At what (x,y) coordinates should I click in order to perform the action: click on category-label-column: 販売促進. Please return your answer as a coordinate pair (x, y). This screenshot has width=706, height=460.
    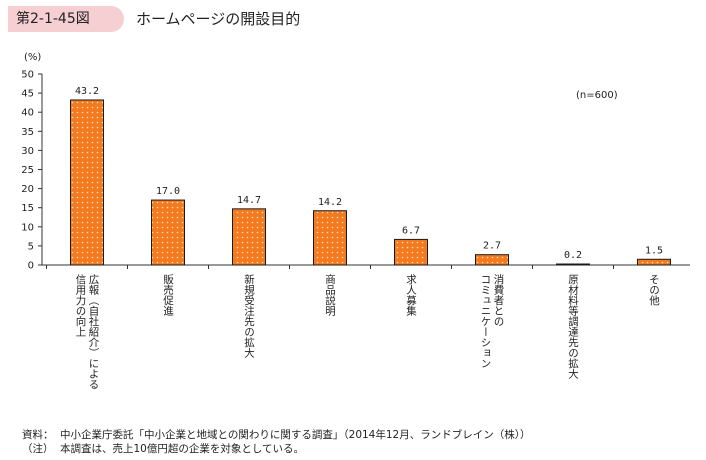
    Looking at the image, I should click on (168, 295).